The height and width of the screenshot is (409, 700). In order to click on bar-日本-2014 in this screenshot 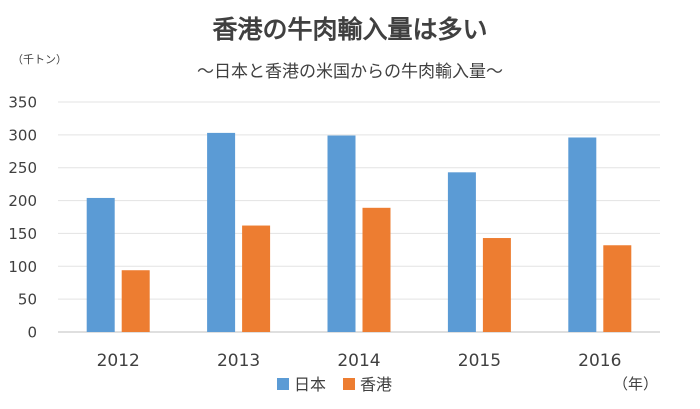, I will do `click(341, 233)`.